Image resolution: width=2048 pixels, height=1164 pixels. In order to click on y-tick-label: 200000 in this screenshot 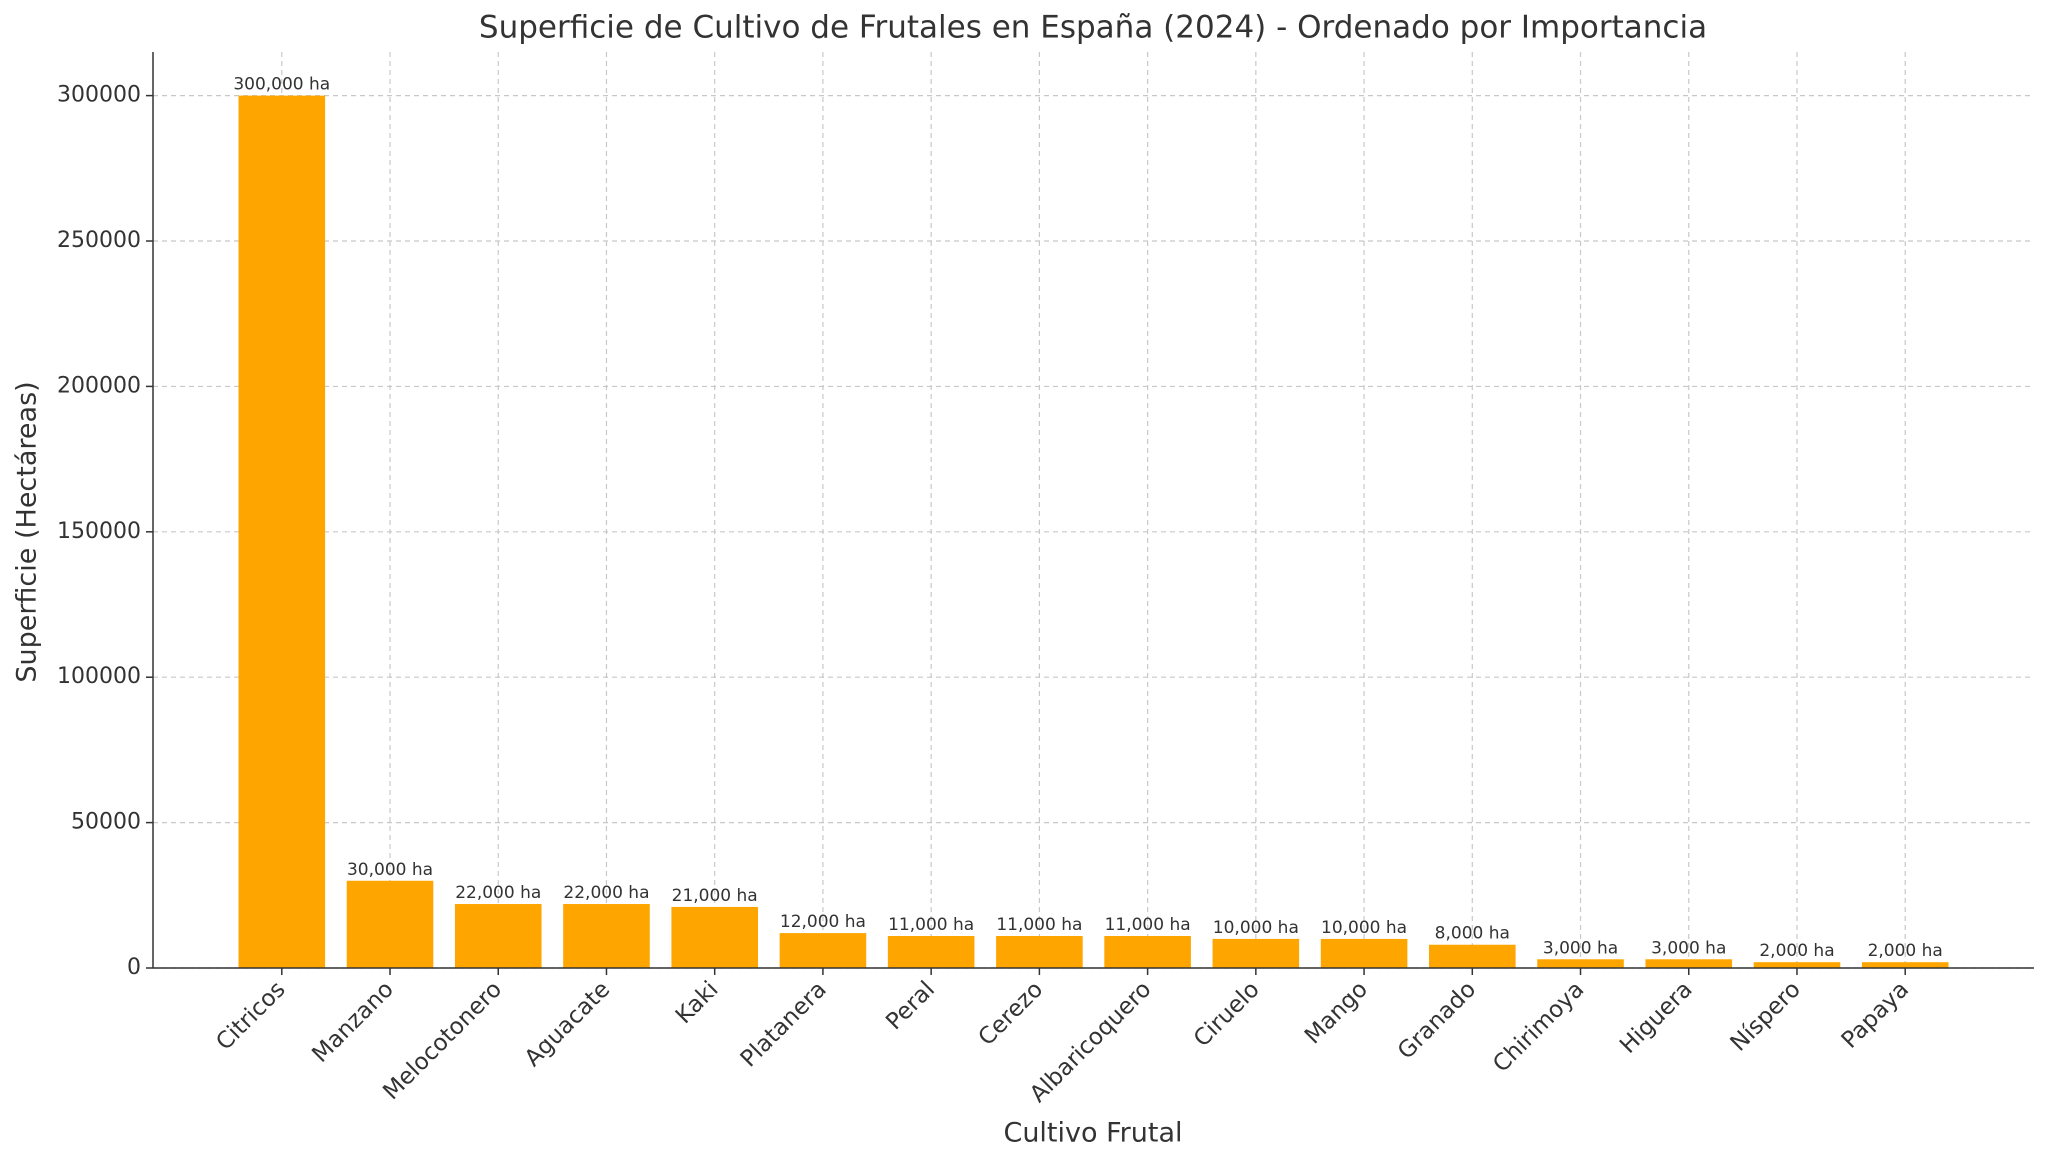, I will do `click(99, 385)`.